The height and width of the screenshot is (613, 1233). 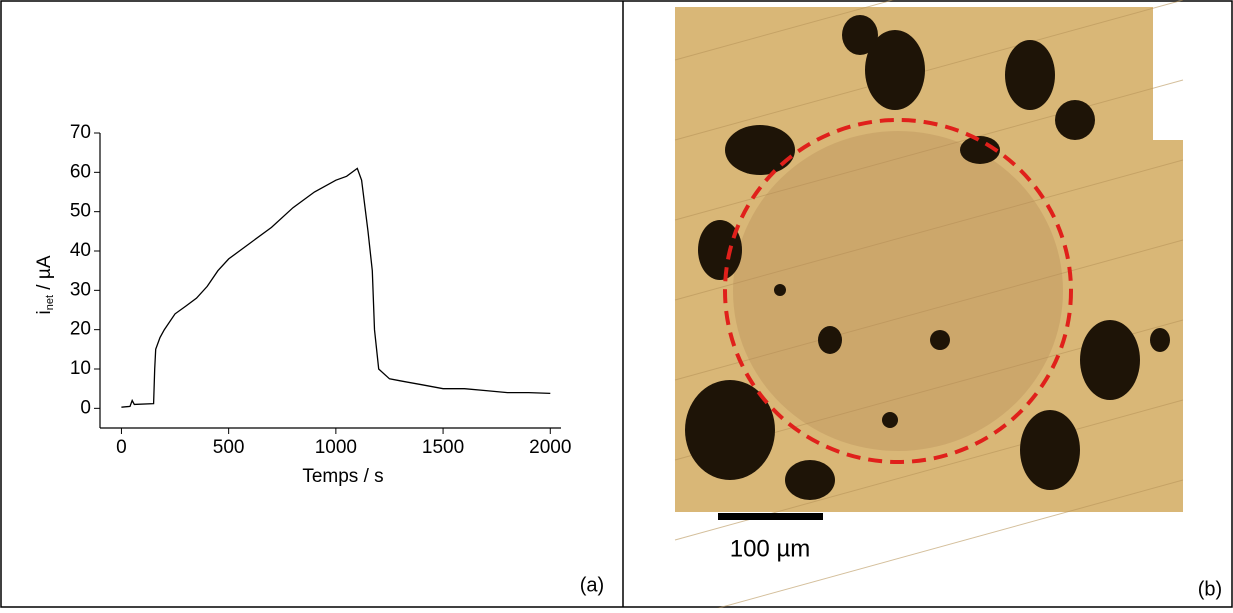 I want to click on data-line, so click(x=336, y=287).